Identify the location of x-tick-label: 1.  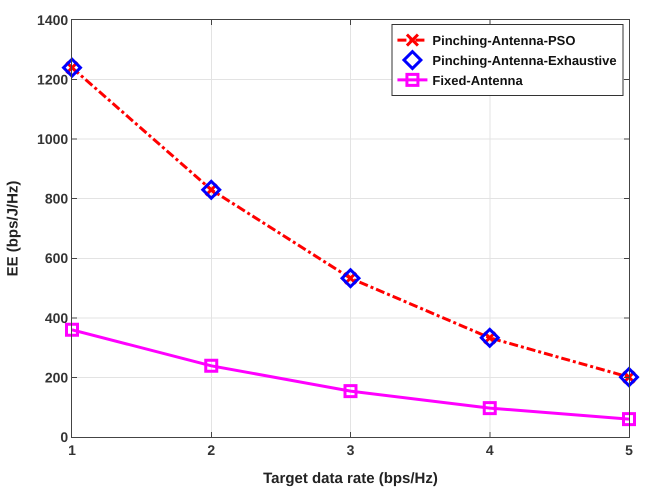
(72, 450).